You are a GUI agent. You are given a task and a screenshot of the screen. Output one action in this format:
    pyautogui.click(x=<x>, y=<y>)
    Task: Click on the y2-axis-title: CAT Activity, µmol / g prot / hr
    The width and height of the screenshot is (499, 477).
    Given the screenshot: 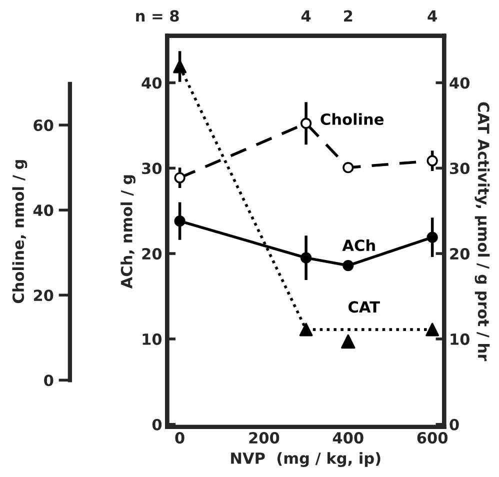 What is the action you would take?
    pyautogui.click(x=482, y=232)
    